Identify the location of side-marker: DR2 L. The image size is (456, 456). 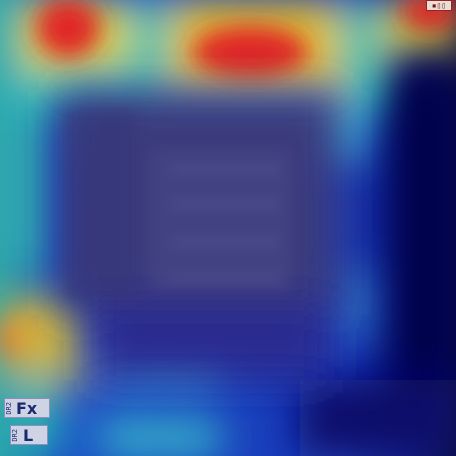
(29, 435).